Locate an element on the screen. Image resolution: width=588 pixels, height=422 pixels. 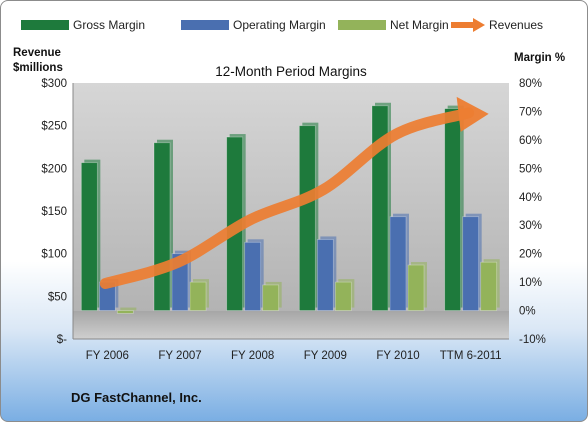
bar-shade is located at coordinates (128, 309).